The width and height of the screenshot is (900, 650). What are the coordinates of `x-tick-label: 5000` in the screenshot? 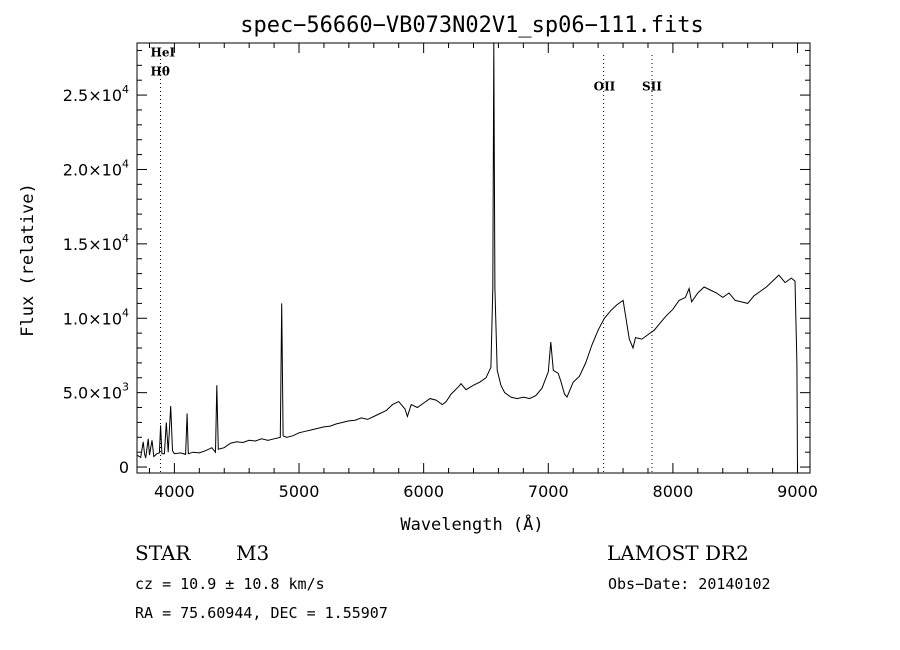 It's located at (299, 491).